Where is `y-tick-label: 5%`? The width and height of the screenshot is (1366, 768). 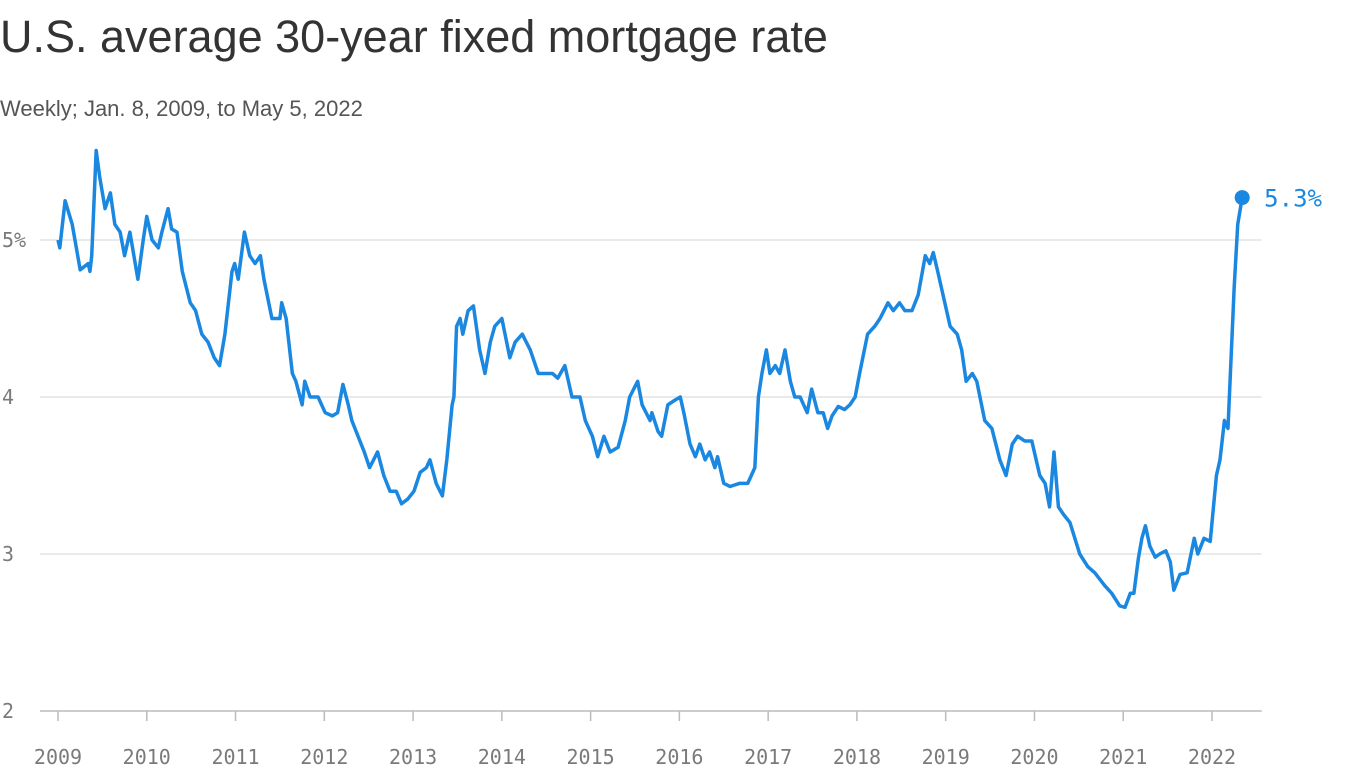
y-tick-label: 5% is located at coordinates (14, 240).